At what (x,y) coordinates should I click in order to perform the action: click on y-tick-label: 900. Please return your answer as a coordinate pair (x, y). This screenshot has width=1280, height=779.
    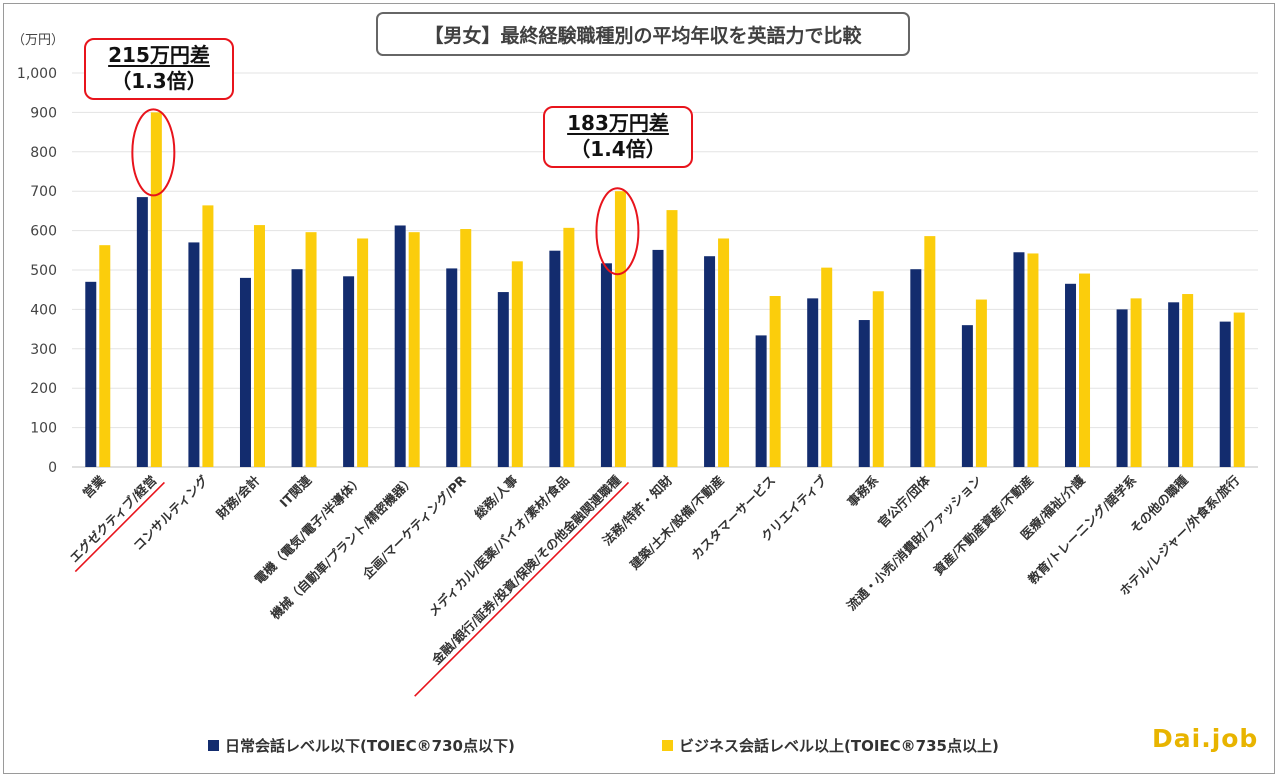
    Looking at the image, I should click on (43, 113).